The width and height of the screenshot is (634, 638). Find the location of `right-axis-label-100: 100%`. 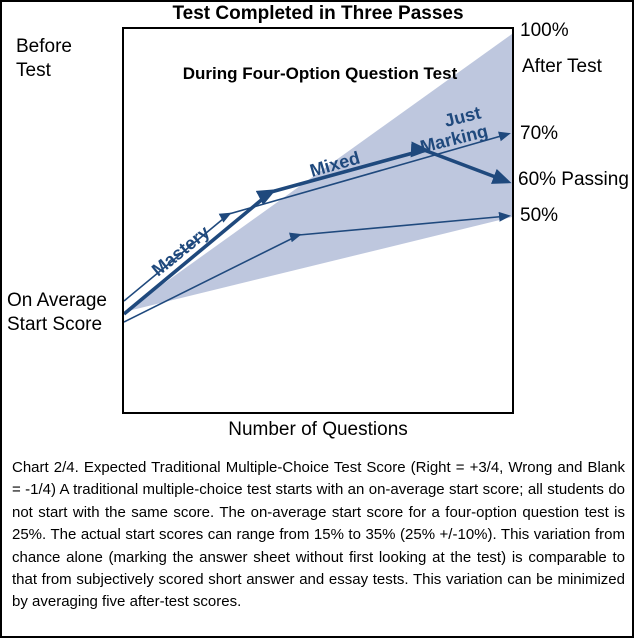

right-axis-label-100: 100% is located at coordinates (544, 30).